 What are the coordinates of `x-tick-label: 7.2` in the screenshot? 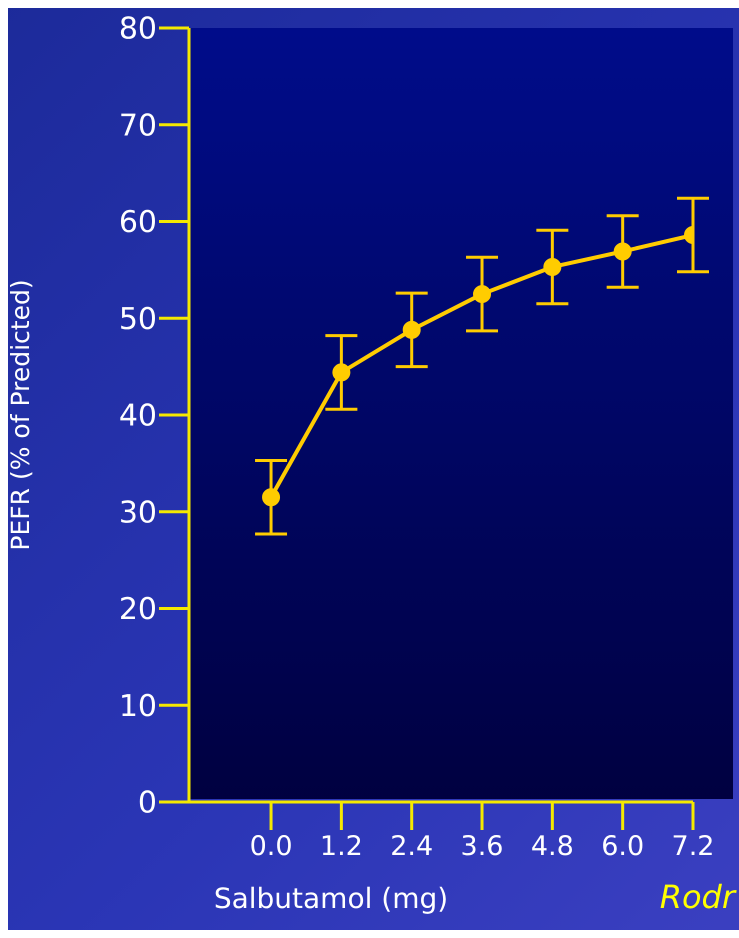 It's located at (693, 846).